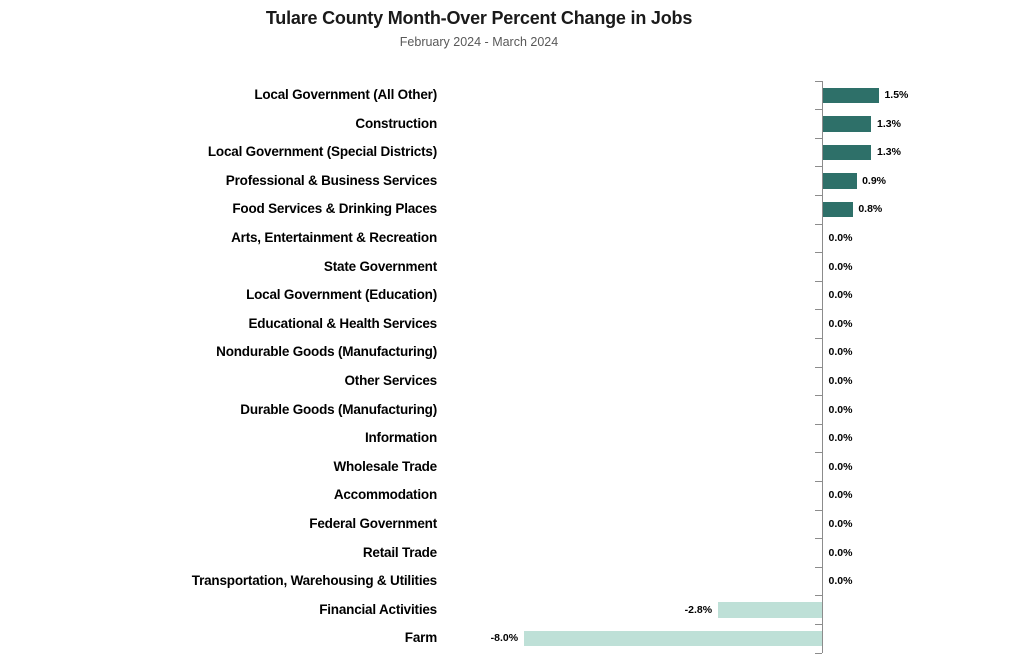 Image resolution: width=1016 pixels, height=666 pixels. What do you see at coordinates (373, 523) in the screenshot?
I see `category-label: Federal Government` at bounding box center [373, 523].